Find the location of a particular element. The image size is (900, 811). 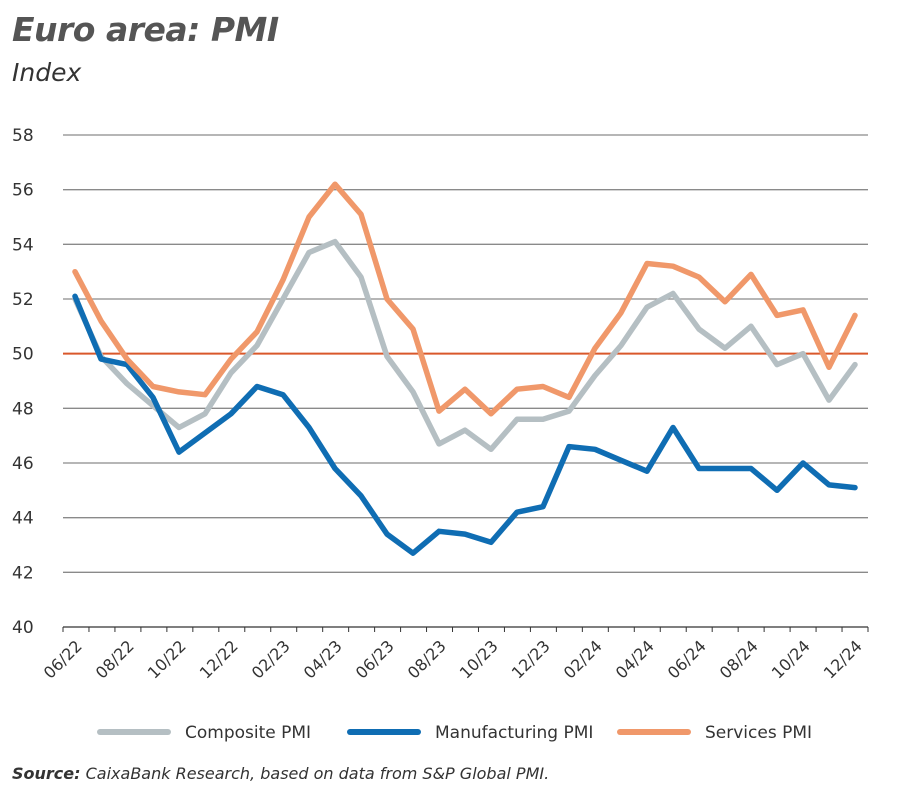

x-tick-label: 10/24 is located at coordinates (791, 659).